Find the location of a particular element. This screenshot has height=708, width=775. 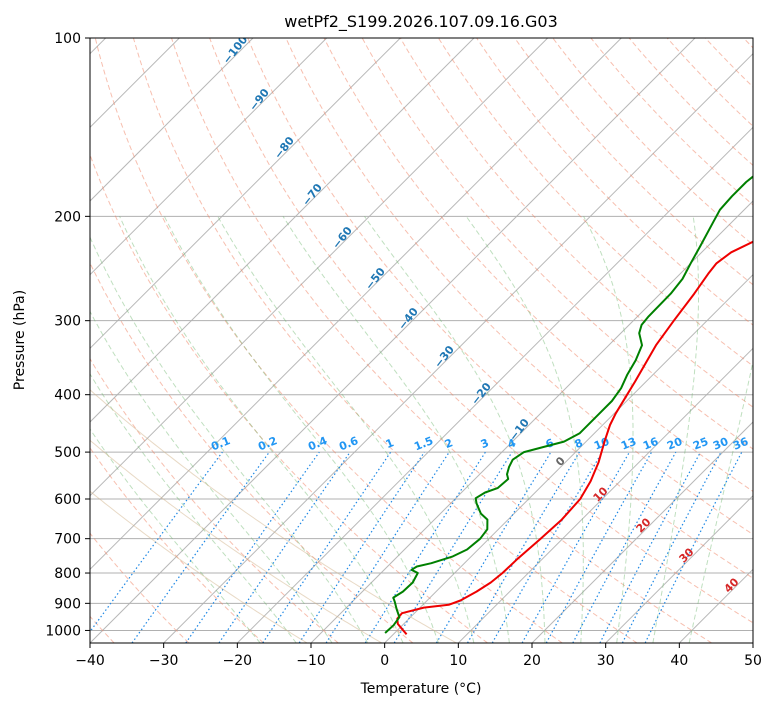

mixing-ratio-label: 20 is located at coordinates (674, 444).